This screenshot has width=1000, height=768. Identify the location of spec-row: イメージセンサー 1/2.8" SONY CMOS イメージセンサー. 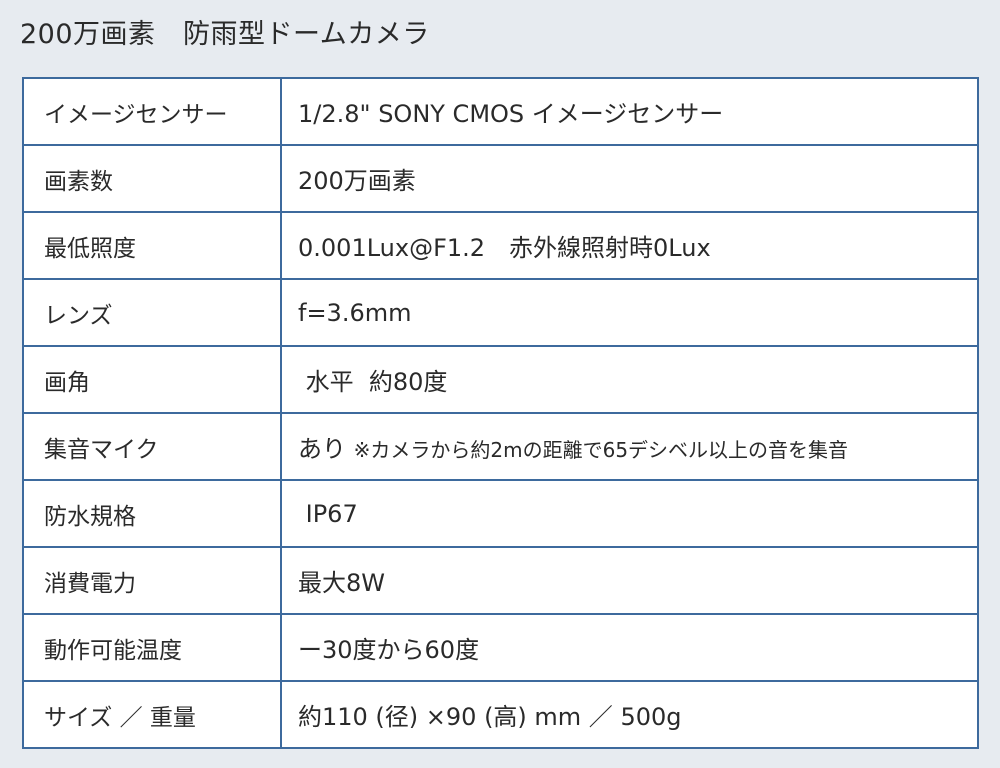
(500, 111).